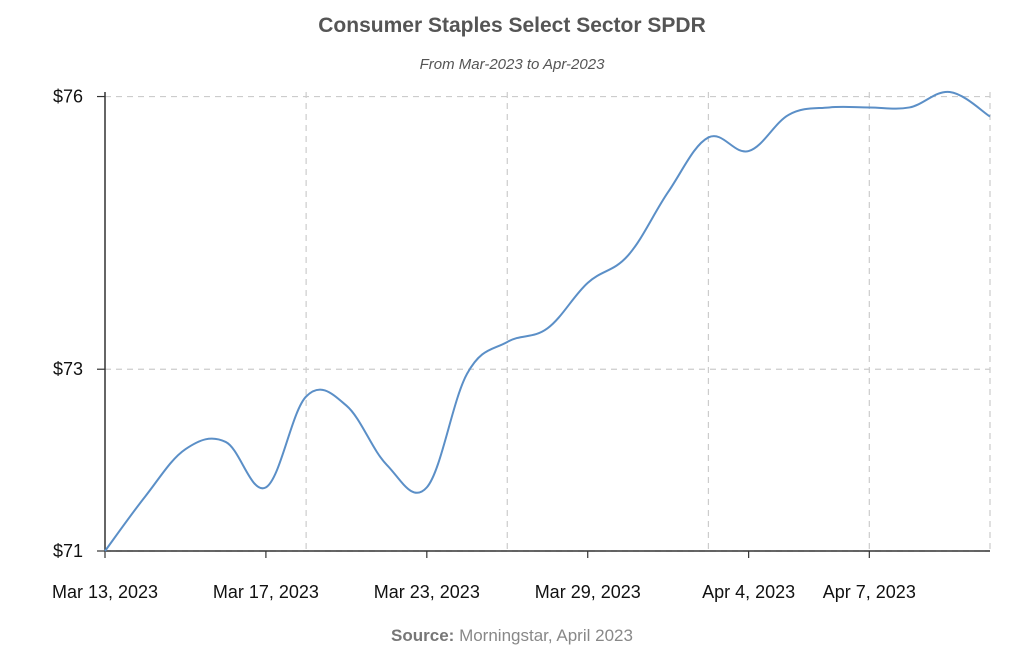  I want to click on chart-subtitle: From Mar-2023 to Apr-2023, so click(512, 64).